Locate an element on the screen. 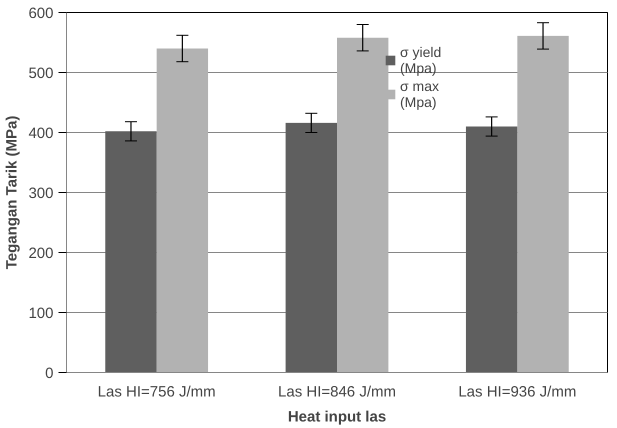  y-tick-label: 500 is located at coordinates (41, 73).